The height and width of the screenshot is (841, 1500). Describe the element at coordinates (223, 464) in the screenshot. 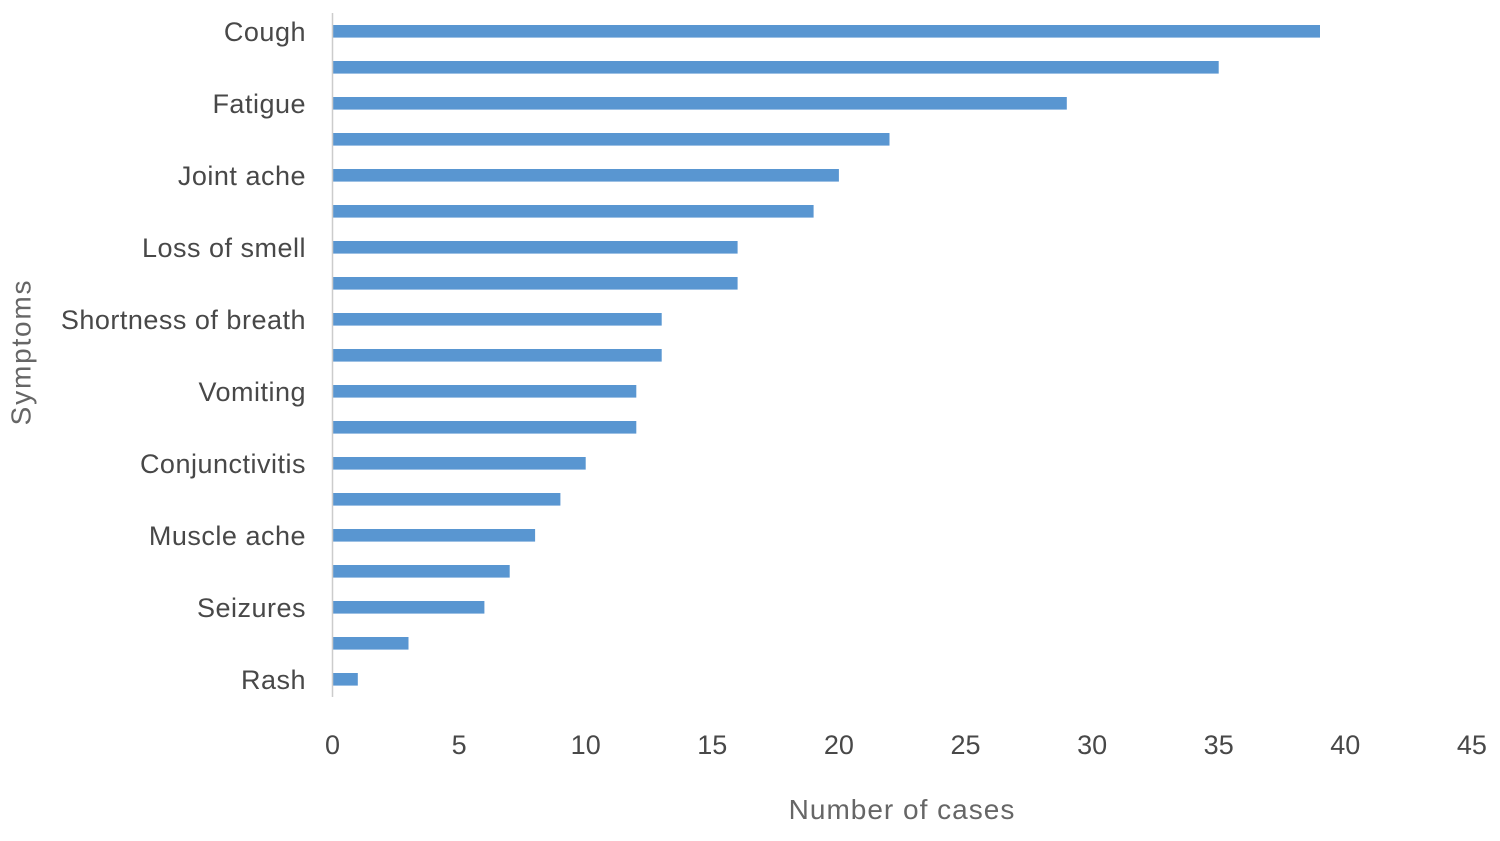

I see `svg-text: Conjunctivitis` at that location.